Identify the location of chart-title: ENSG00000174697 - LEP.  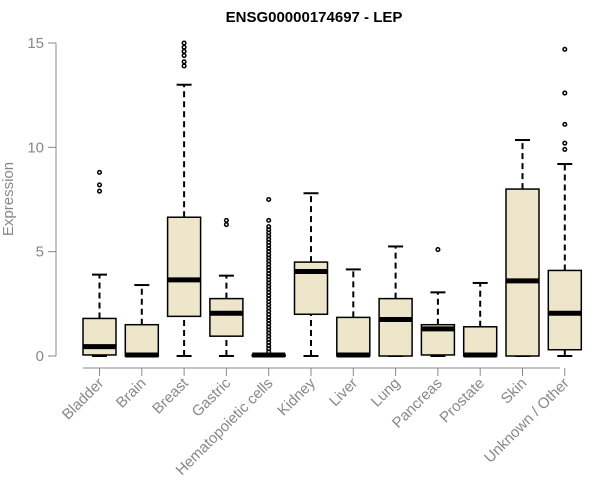
(314, 17).